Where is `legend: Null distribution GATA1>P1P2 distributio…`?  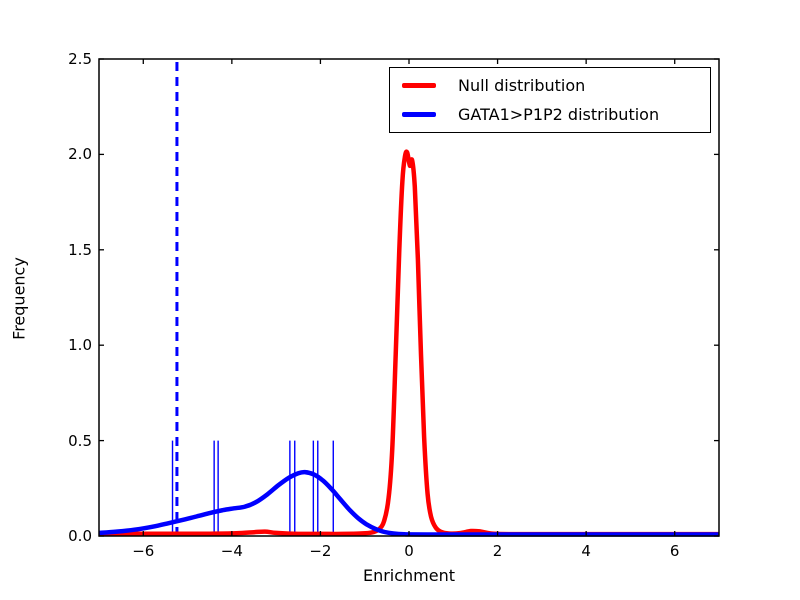 legend: Null distribution GATA1>P1P2 distributio… is located at coordinates (550, 100).